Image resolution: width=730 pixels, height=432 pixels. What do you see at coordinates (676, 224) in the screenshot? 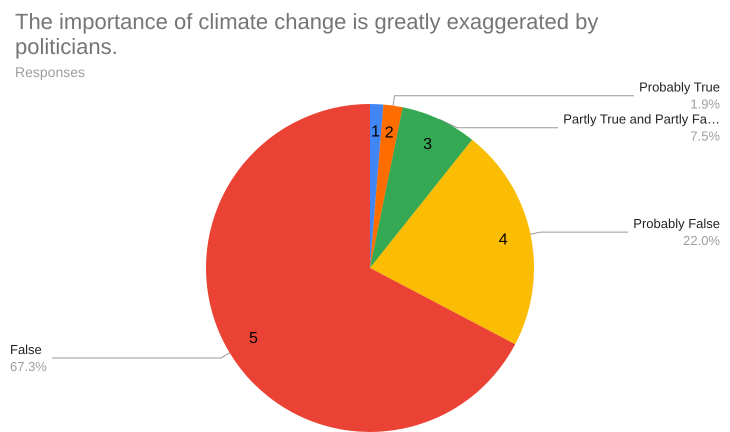
I see `slice-label: Probably False` at bounding box center [676, 224].